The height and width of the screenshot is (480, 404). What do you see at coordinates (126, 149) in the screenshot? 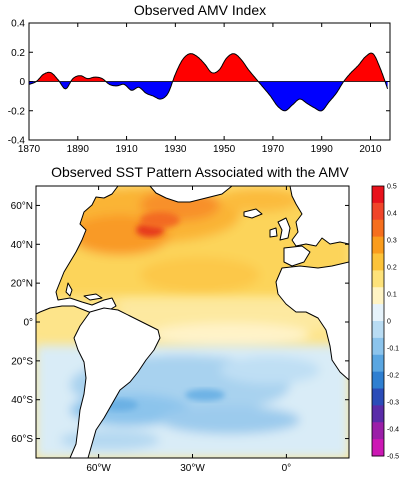
I see `amv-x-tick-label: 1910` at bounding box center [126, 149].